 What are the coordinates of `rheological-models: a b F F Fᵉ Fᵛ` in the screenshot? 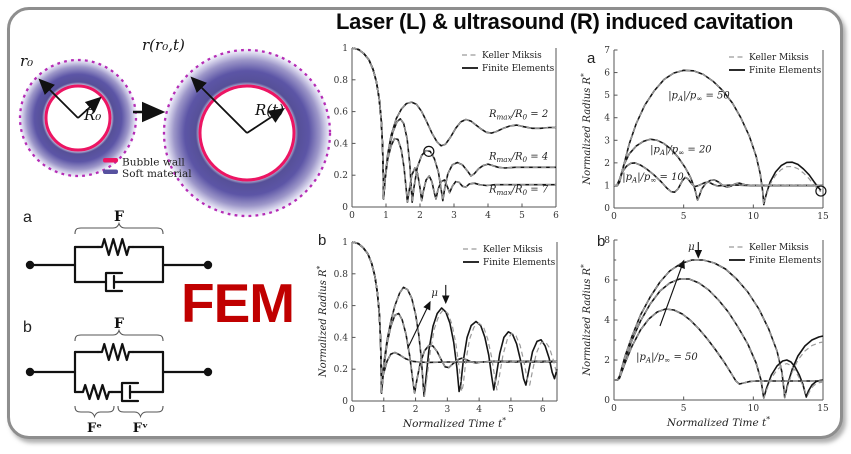 It's located at (118, 322).